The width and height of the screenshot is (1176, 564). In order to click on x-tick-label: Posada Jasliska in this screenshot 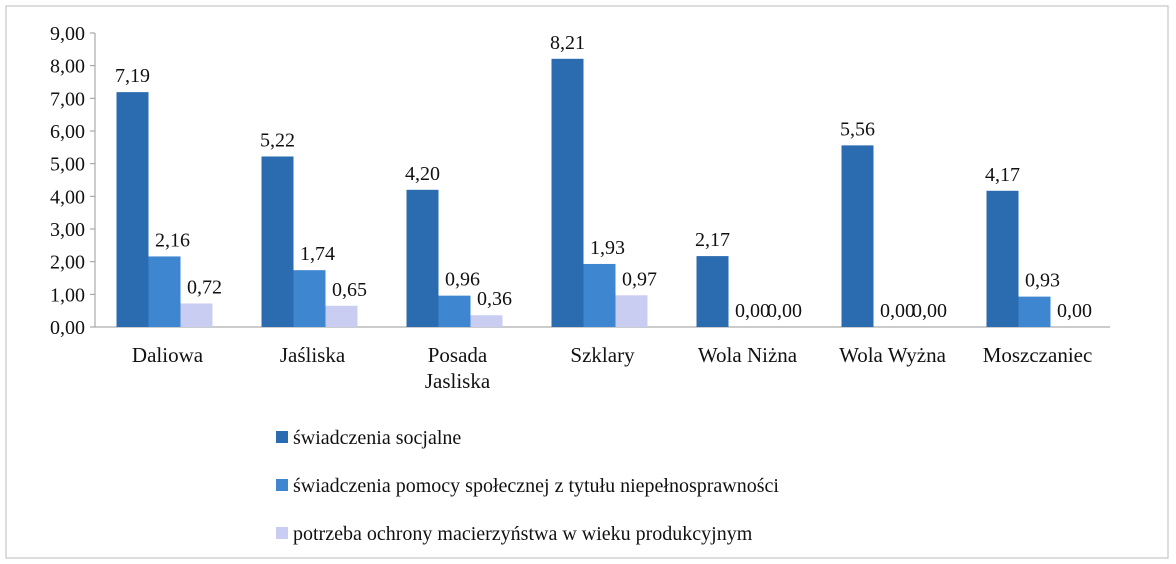, I will do `click(457, 368)`.